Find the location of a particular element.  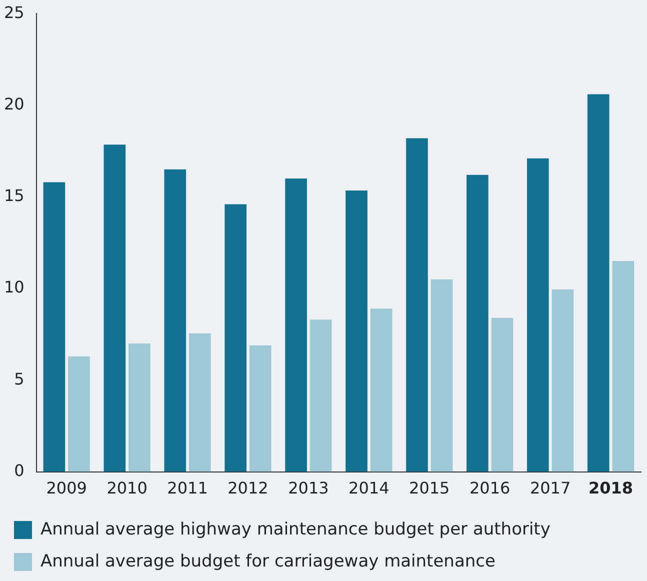

y-tick-label: 0 is located at coordinates (19, 470).